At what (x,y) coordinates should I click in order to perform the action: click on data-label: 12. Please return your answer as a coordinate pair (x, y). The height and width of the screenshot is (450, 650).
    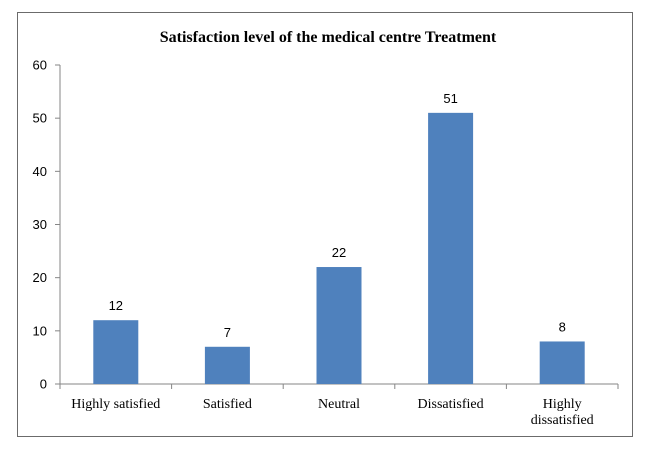
    Looking at the image, I should click on (116, 305).